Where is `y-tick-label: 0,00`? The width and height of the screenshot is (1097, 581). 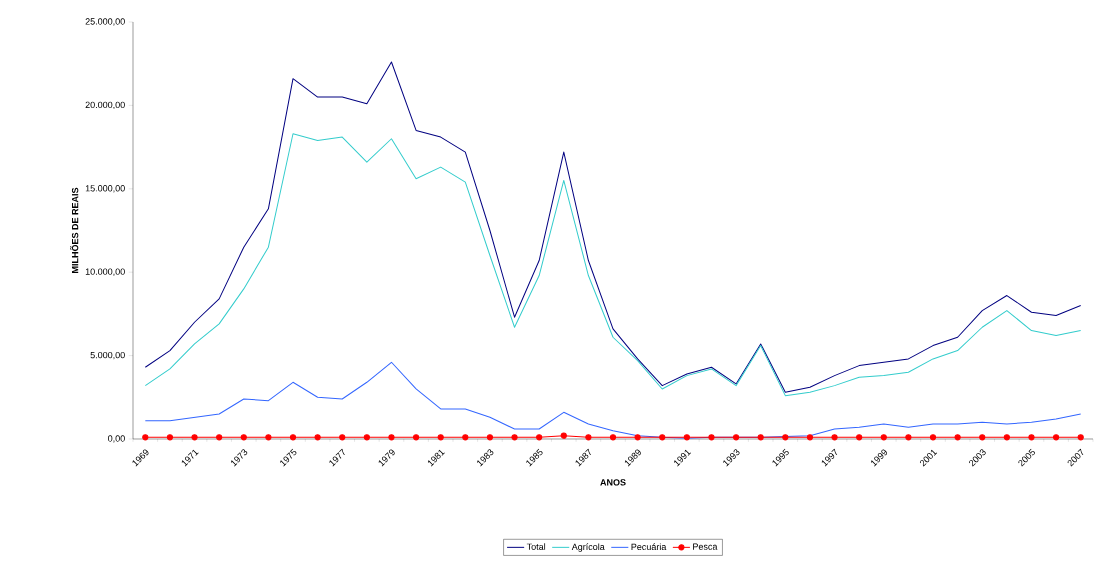 y-tick-label: 0,00 is located at coordinates (116, 439).